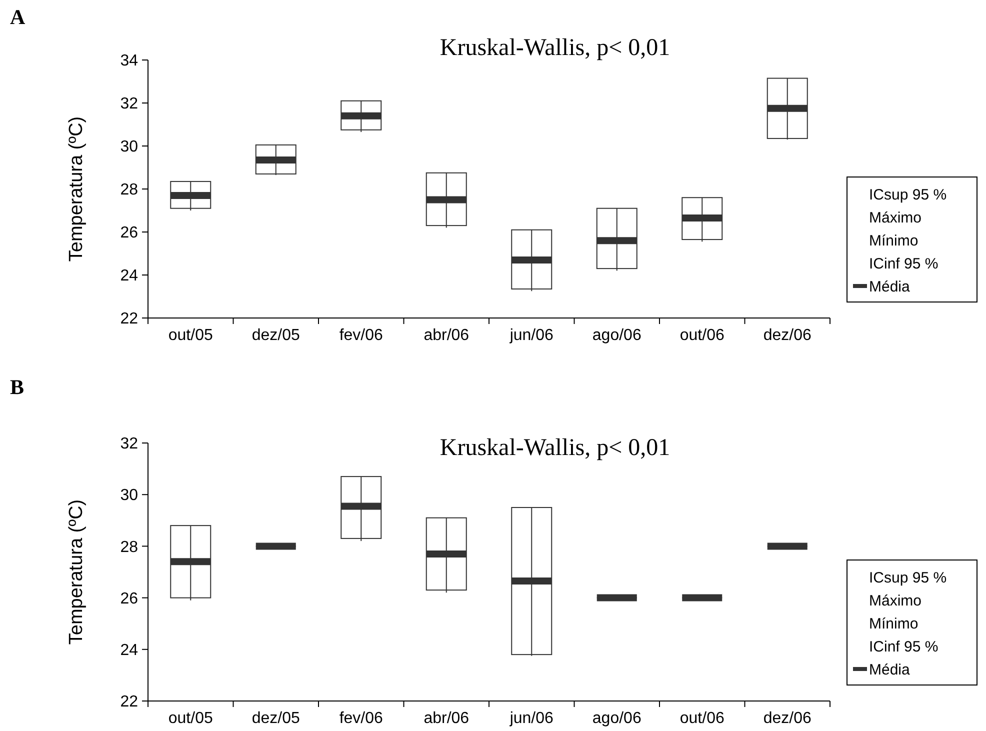 The width and height of the screenshot is (986, 731). Describe the element at coordinates (129, 61) in the screenshot. I see `y-tick-label: 34` at that location.